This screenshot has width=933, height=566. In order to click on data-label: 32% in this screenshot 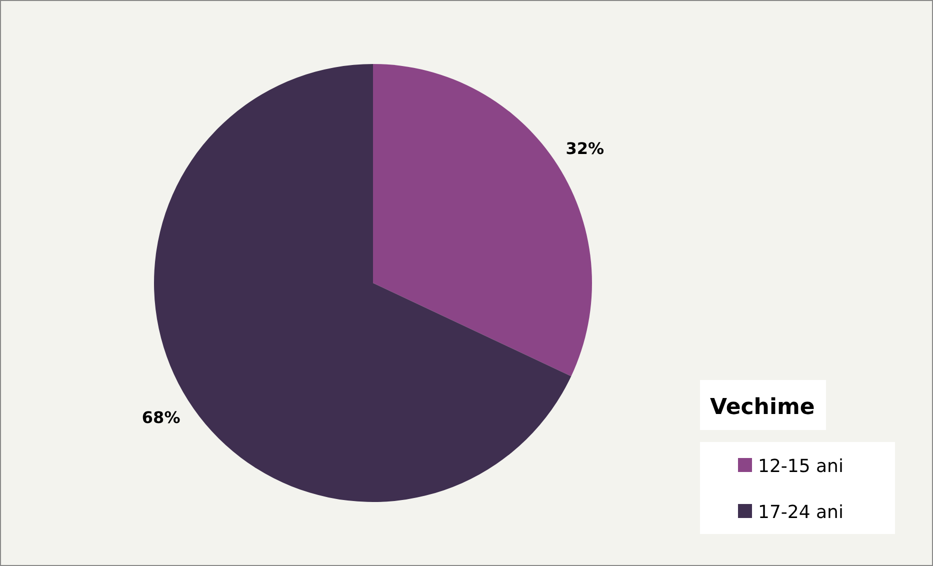, I will do `click(585, 148)`.